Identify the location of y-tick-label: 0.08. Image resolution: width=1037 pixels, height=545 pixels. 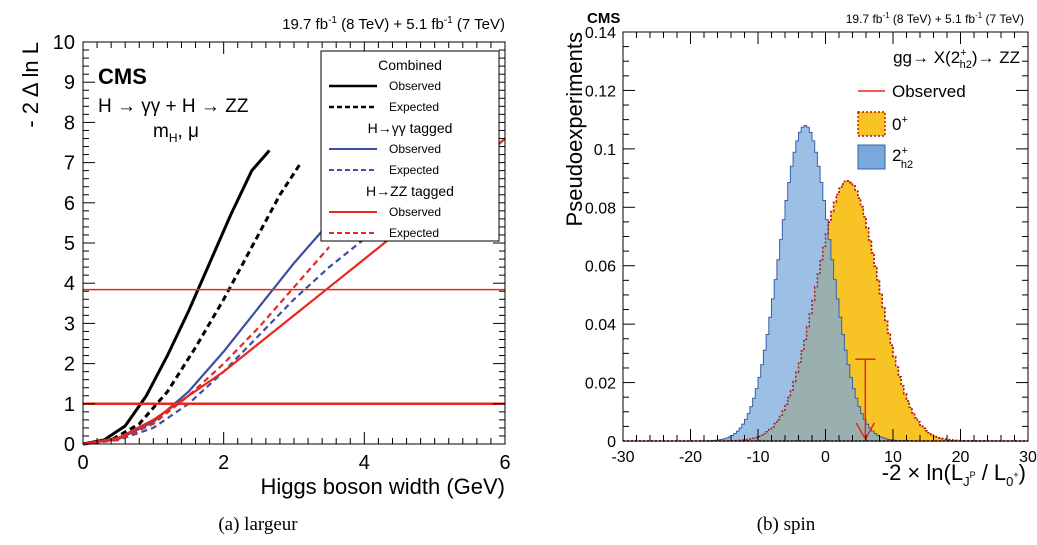
(600, 208).